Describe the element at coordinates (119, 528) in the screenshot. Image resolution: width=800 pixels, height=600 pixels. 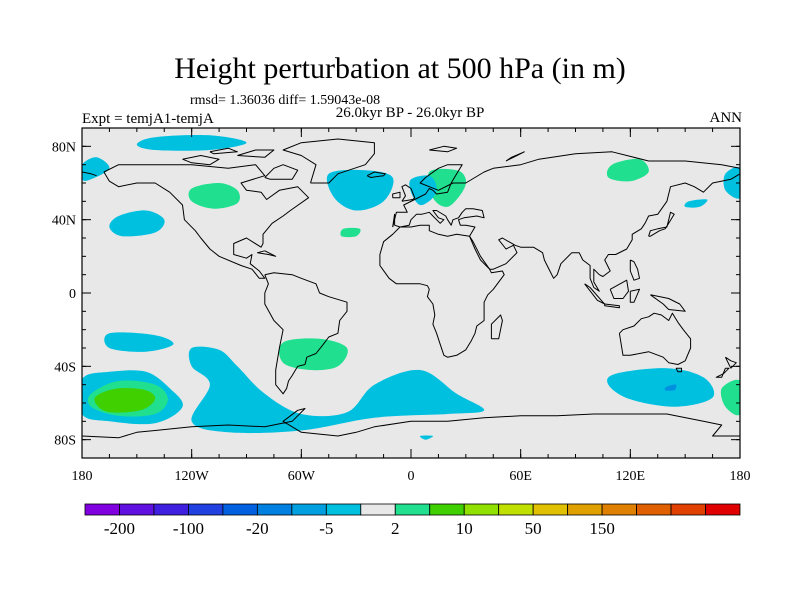
I see `colorbar-label: -200` at that location.